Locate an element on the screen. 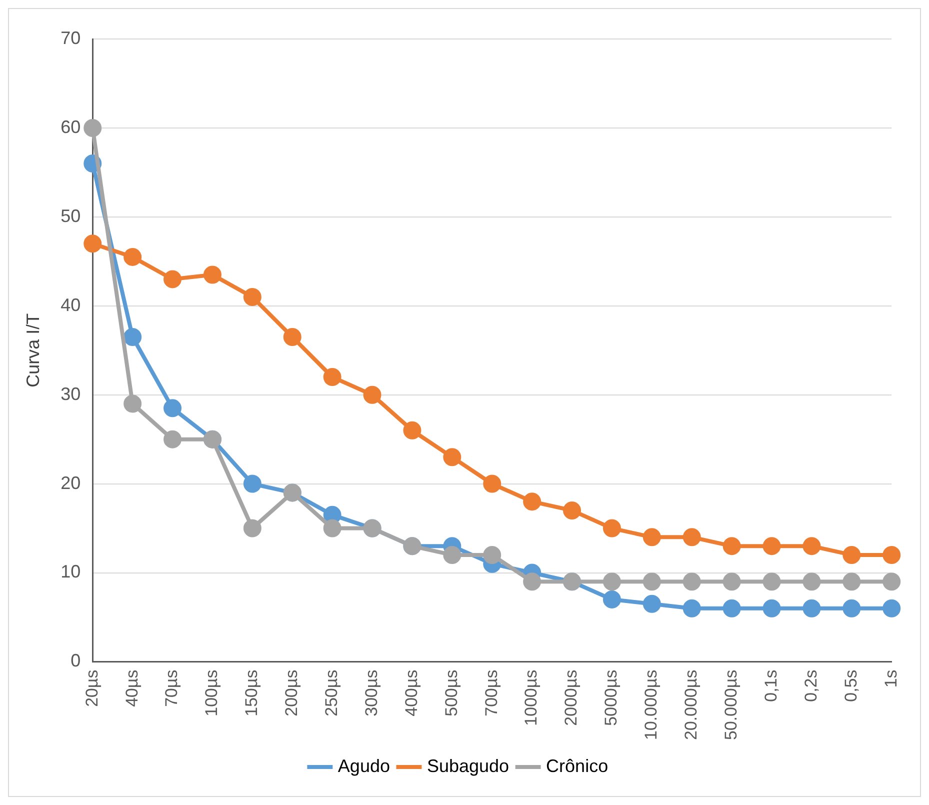 The height and width of the screenshot is (805, 929). x-tick-label: 1000µs is located at coordinates (531, 698).